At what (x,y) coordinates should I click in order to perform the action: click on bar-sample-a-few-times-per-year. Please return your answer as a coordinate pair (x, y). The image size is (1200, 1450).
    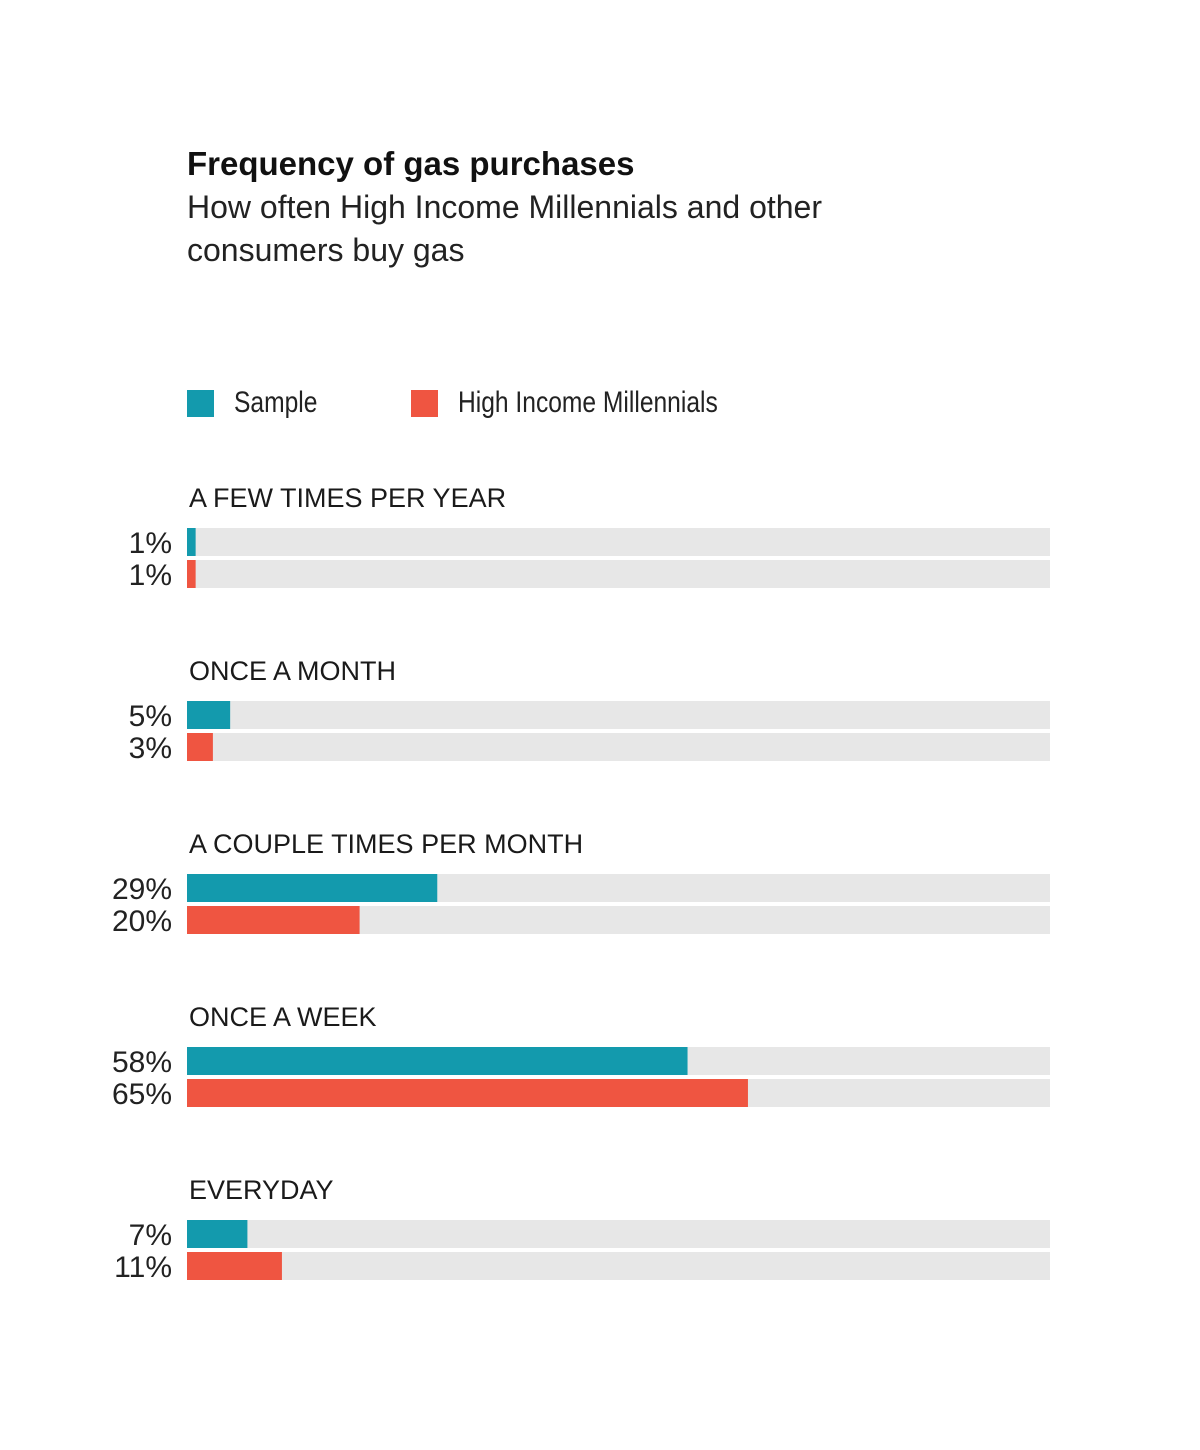
    Looking at the image, I should click on (191, 542).